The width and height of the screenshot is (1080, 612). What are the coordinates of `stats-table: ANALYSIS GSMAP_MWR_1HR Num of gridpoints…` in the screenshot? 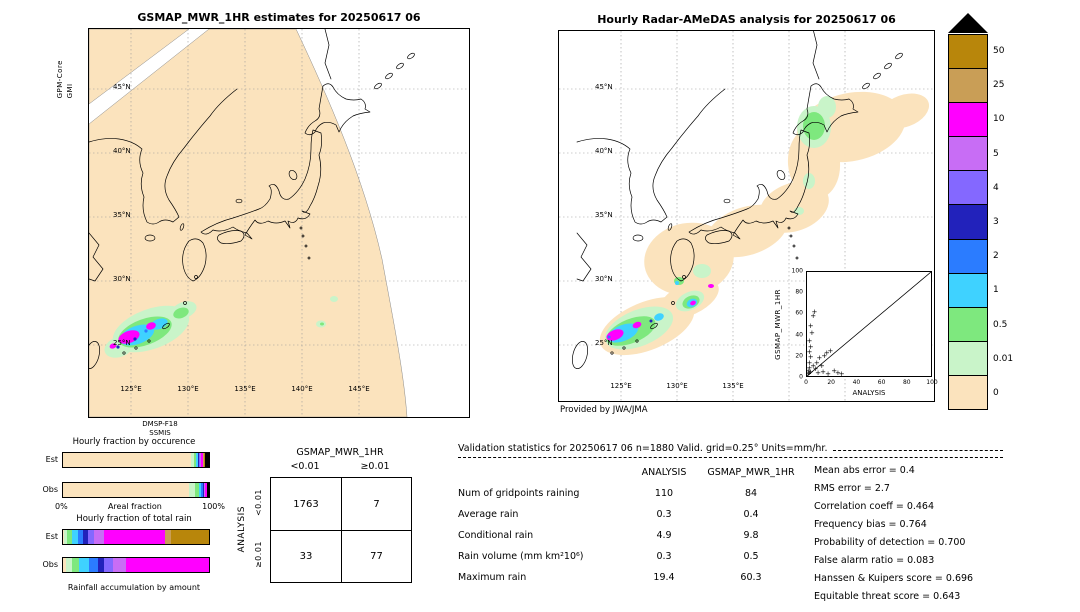 It's located at (630, 534).